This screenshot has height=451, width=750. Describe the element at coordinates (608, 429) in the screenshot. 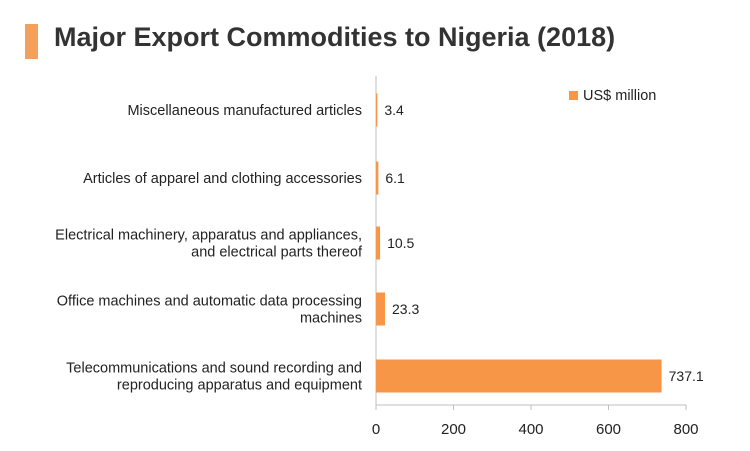

I see `x-tick-label: 600` at that location.